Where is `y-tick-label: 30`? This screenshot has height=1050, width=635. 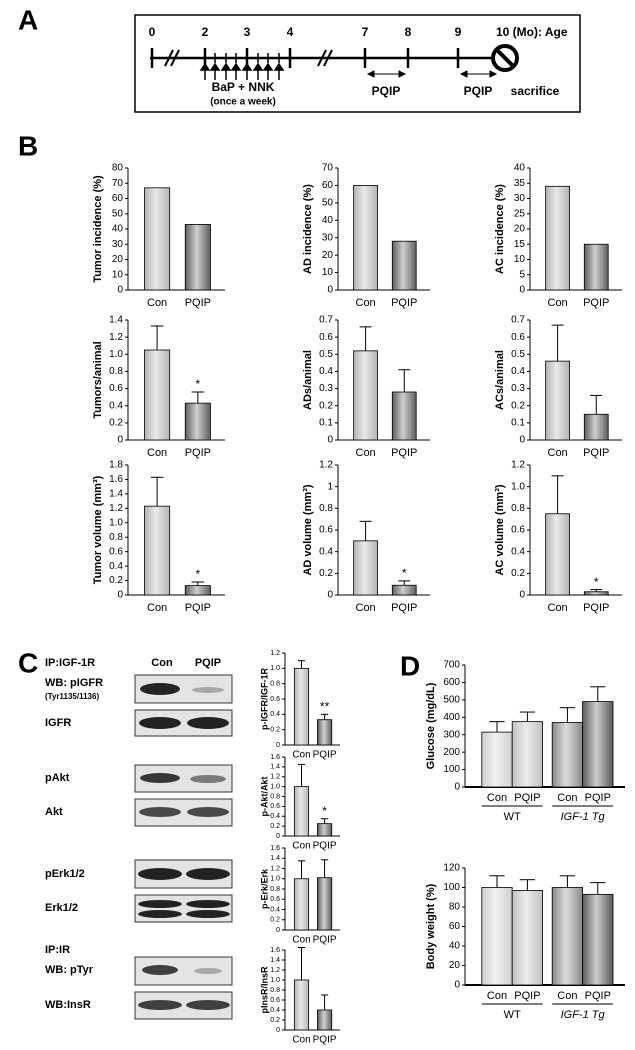
y-tick-label: 30 is located at coordinates (520, 198).